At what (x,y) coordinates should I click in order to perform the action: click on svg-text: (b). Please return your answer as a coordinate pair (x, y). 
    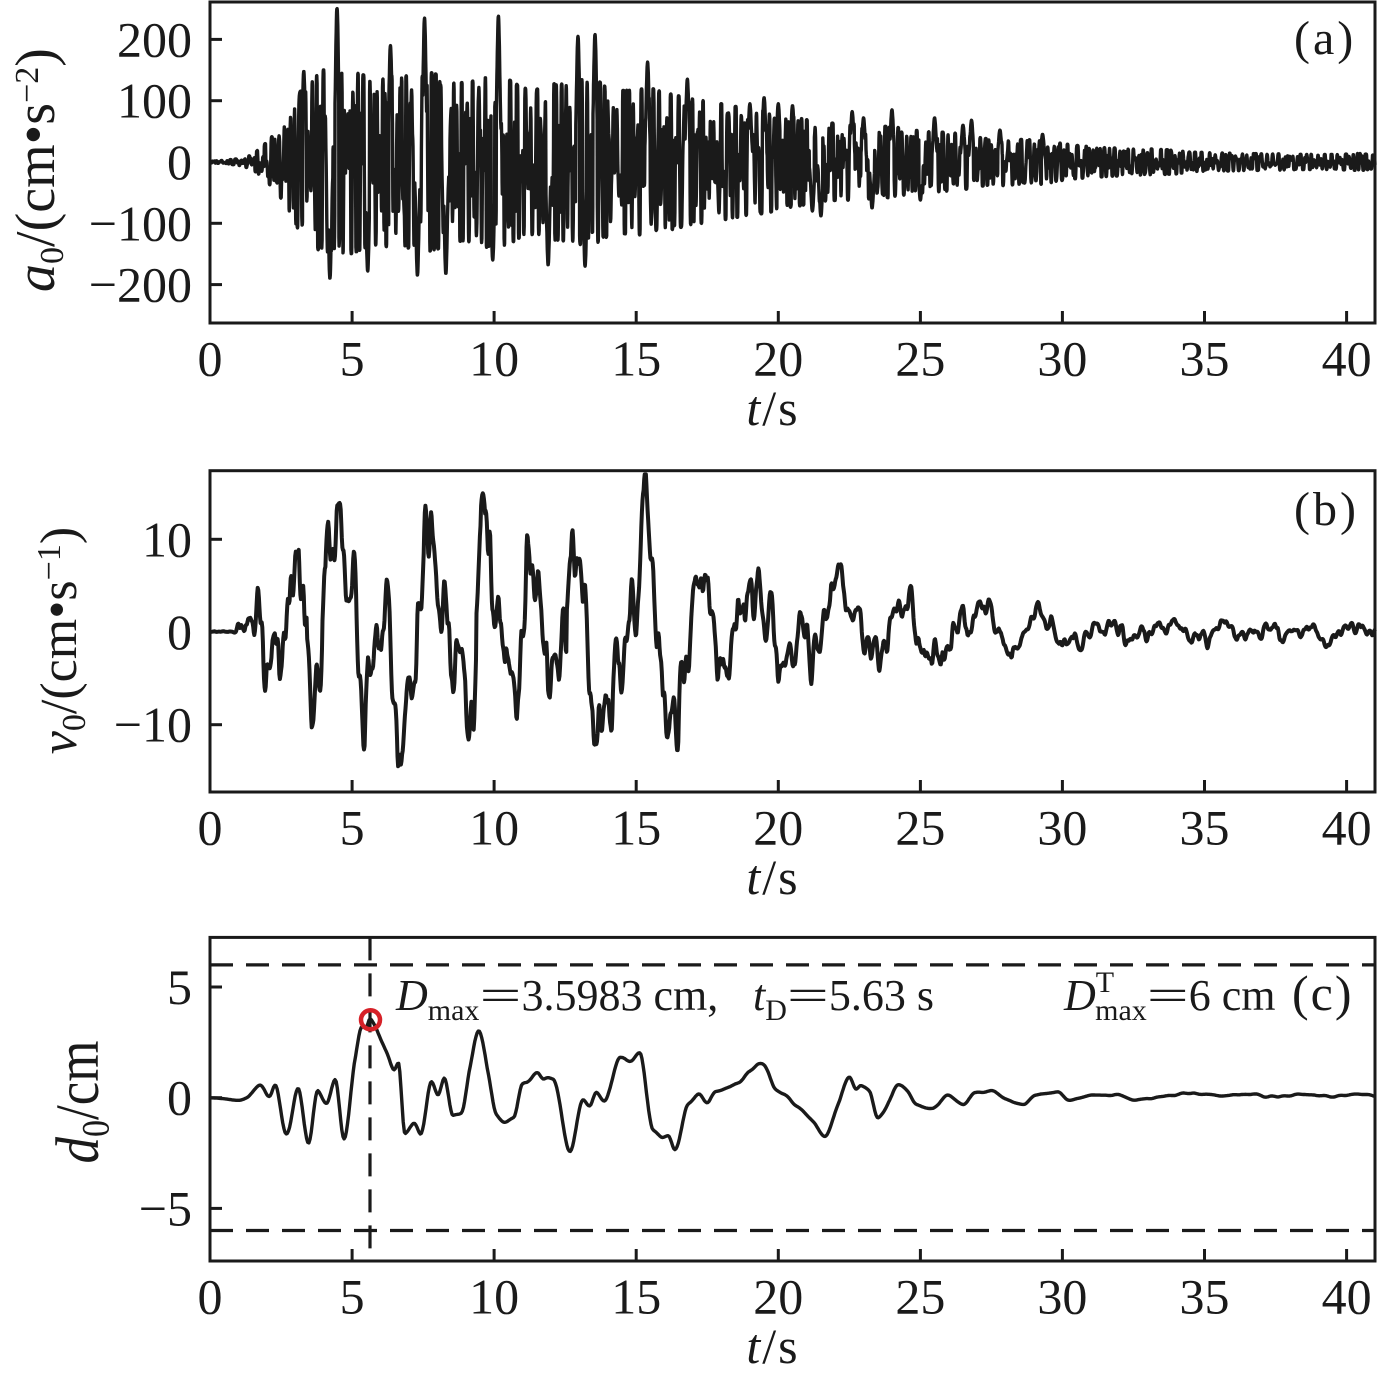
    Looking at the image, I should click on (1325, 509).